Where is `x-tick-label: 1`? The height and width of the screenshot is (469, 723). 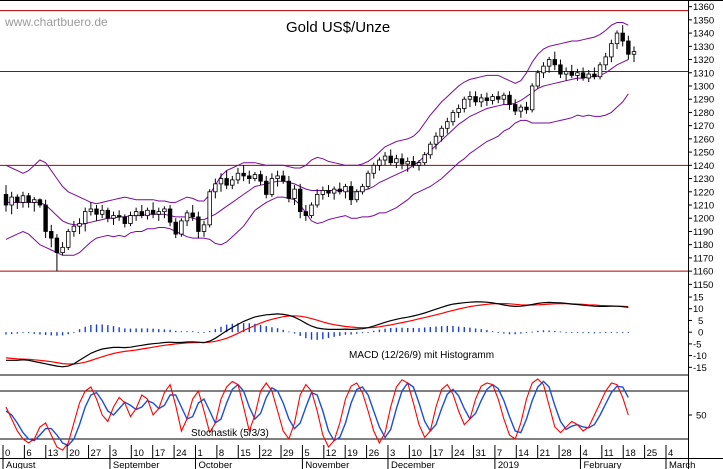 x-tick-label: 1 is located at coordinates (199, 453).